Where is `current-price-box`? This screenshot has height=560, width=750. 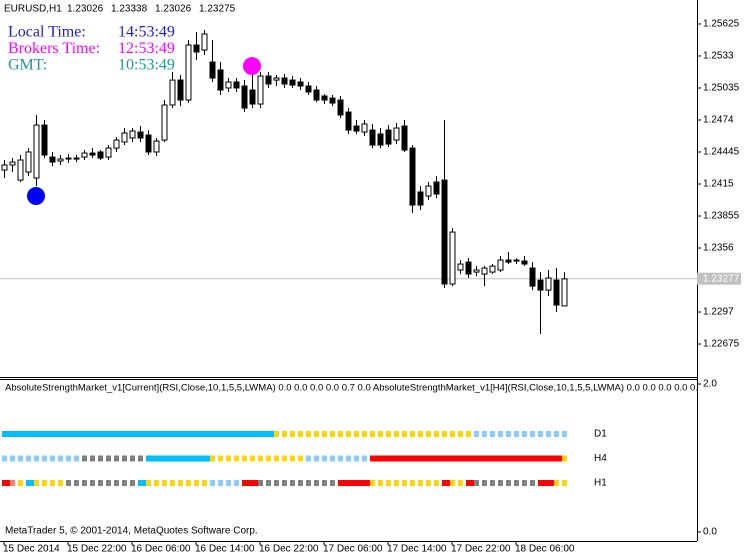
current-price-box is located at coordinates (719, 278).